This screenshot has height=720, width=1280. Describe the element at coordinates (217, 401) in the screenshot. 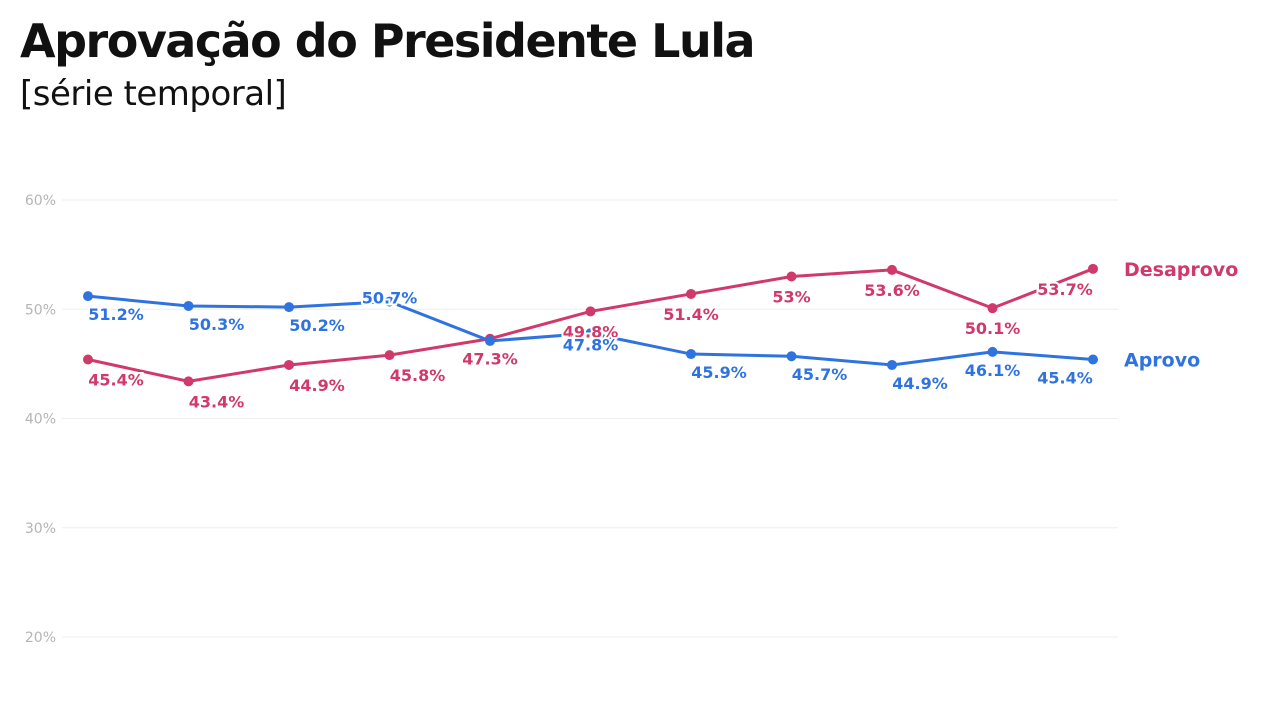

I see `desaprovo-data-label: 43.4%` at that location.